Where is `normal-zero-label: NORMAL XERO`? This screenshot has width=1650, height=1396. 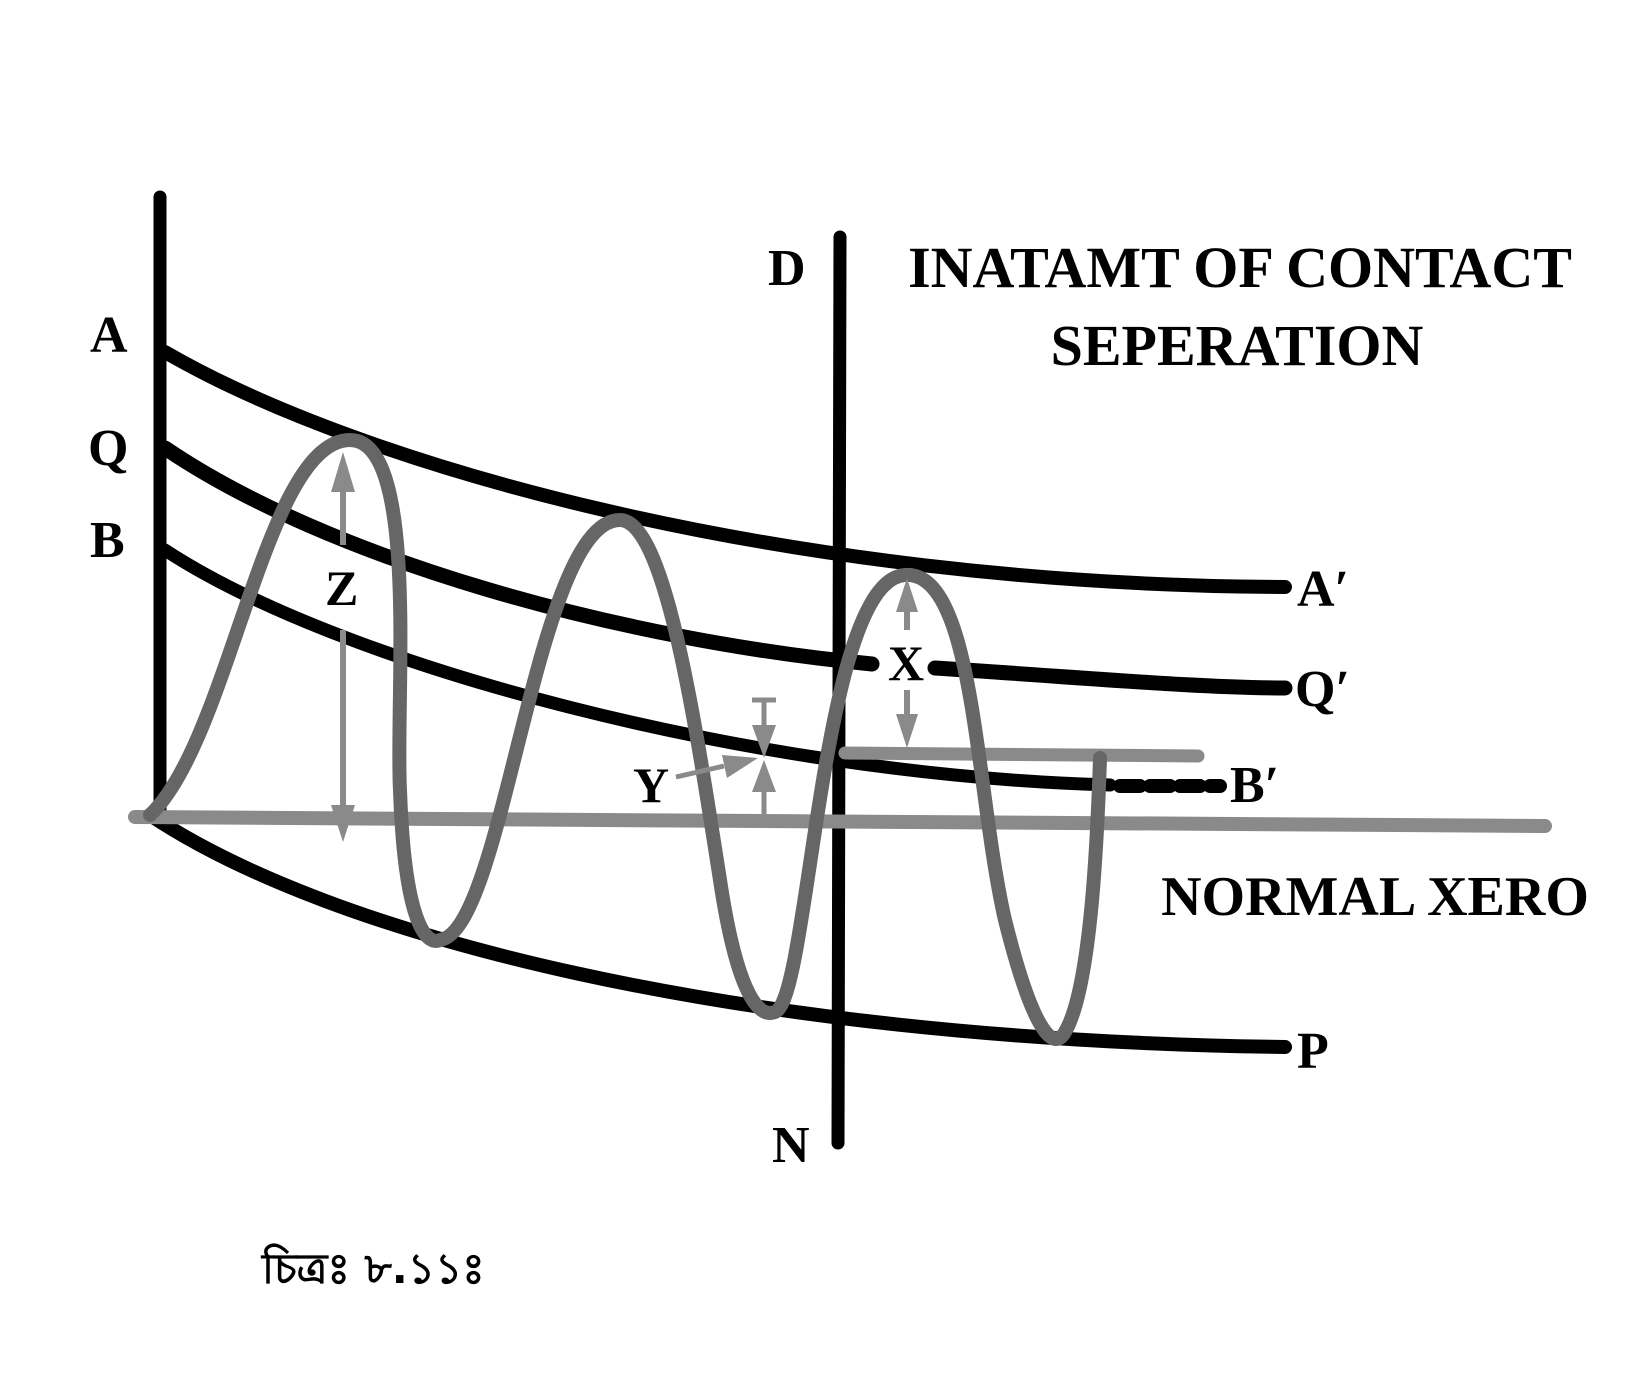 normal-zero-label: NORMAL XERO is located at coordinates (1375, 897).